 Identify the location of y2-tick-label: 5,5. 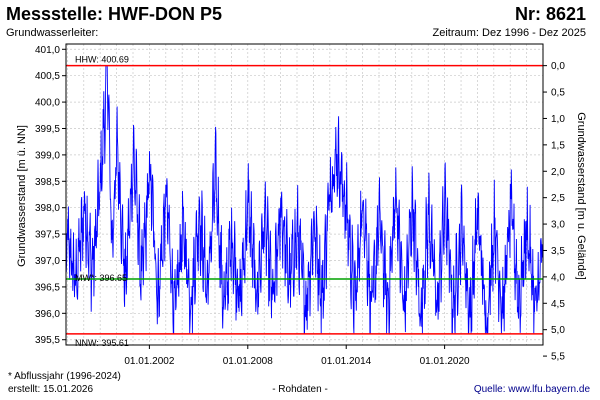
(558, 357).